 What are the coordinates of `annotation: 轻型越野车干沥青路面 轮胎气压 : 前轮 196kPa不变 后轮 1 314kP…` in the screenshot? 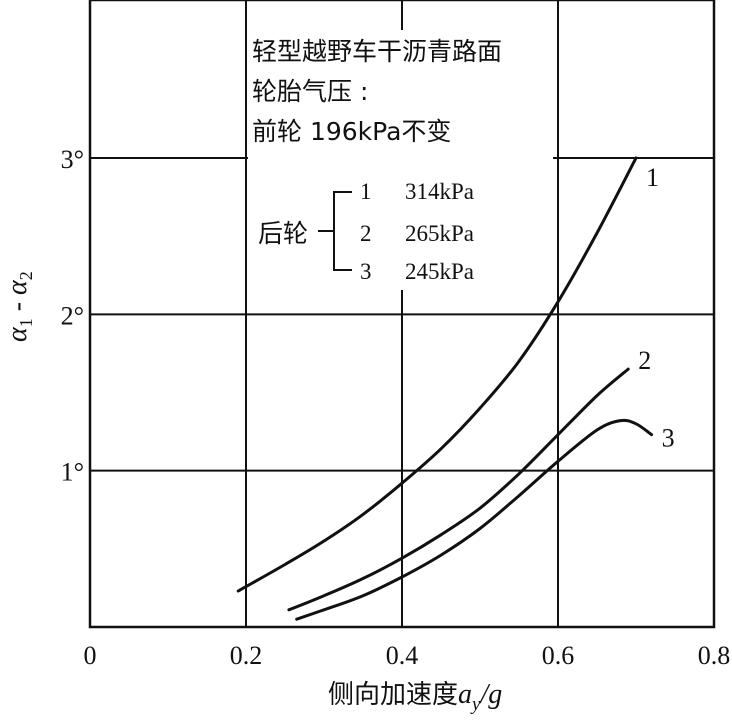 It's located at (377, 160).